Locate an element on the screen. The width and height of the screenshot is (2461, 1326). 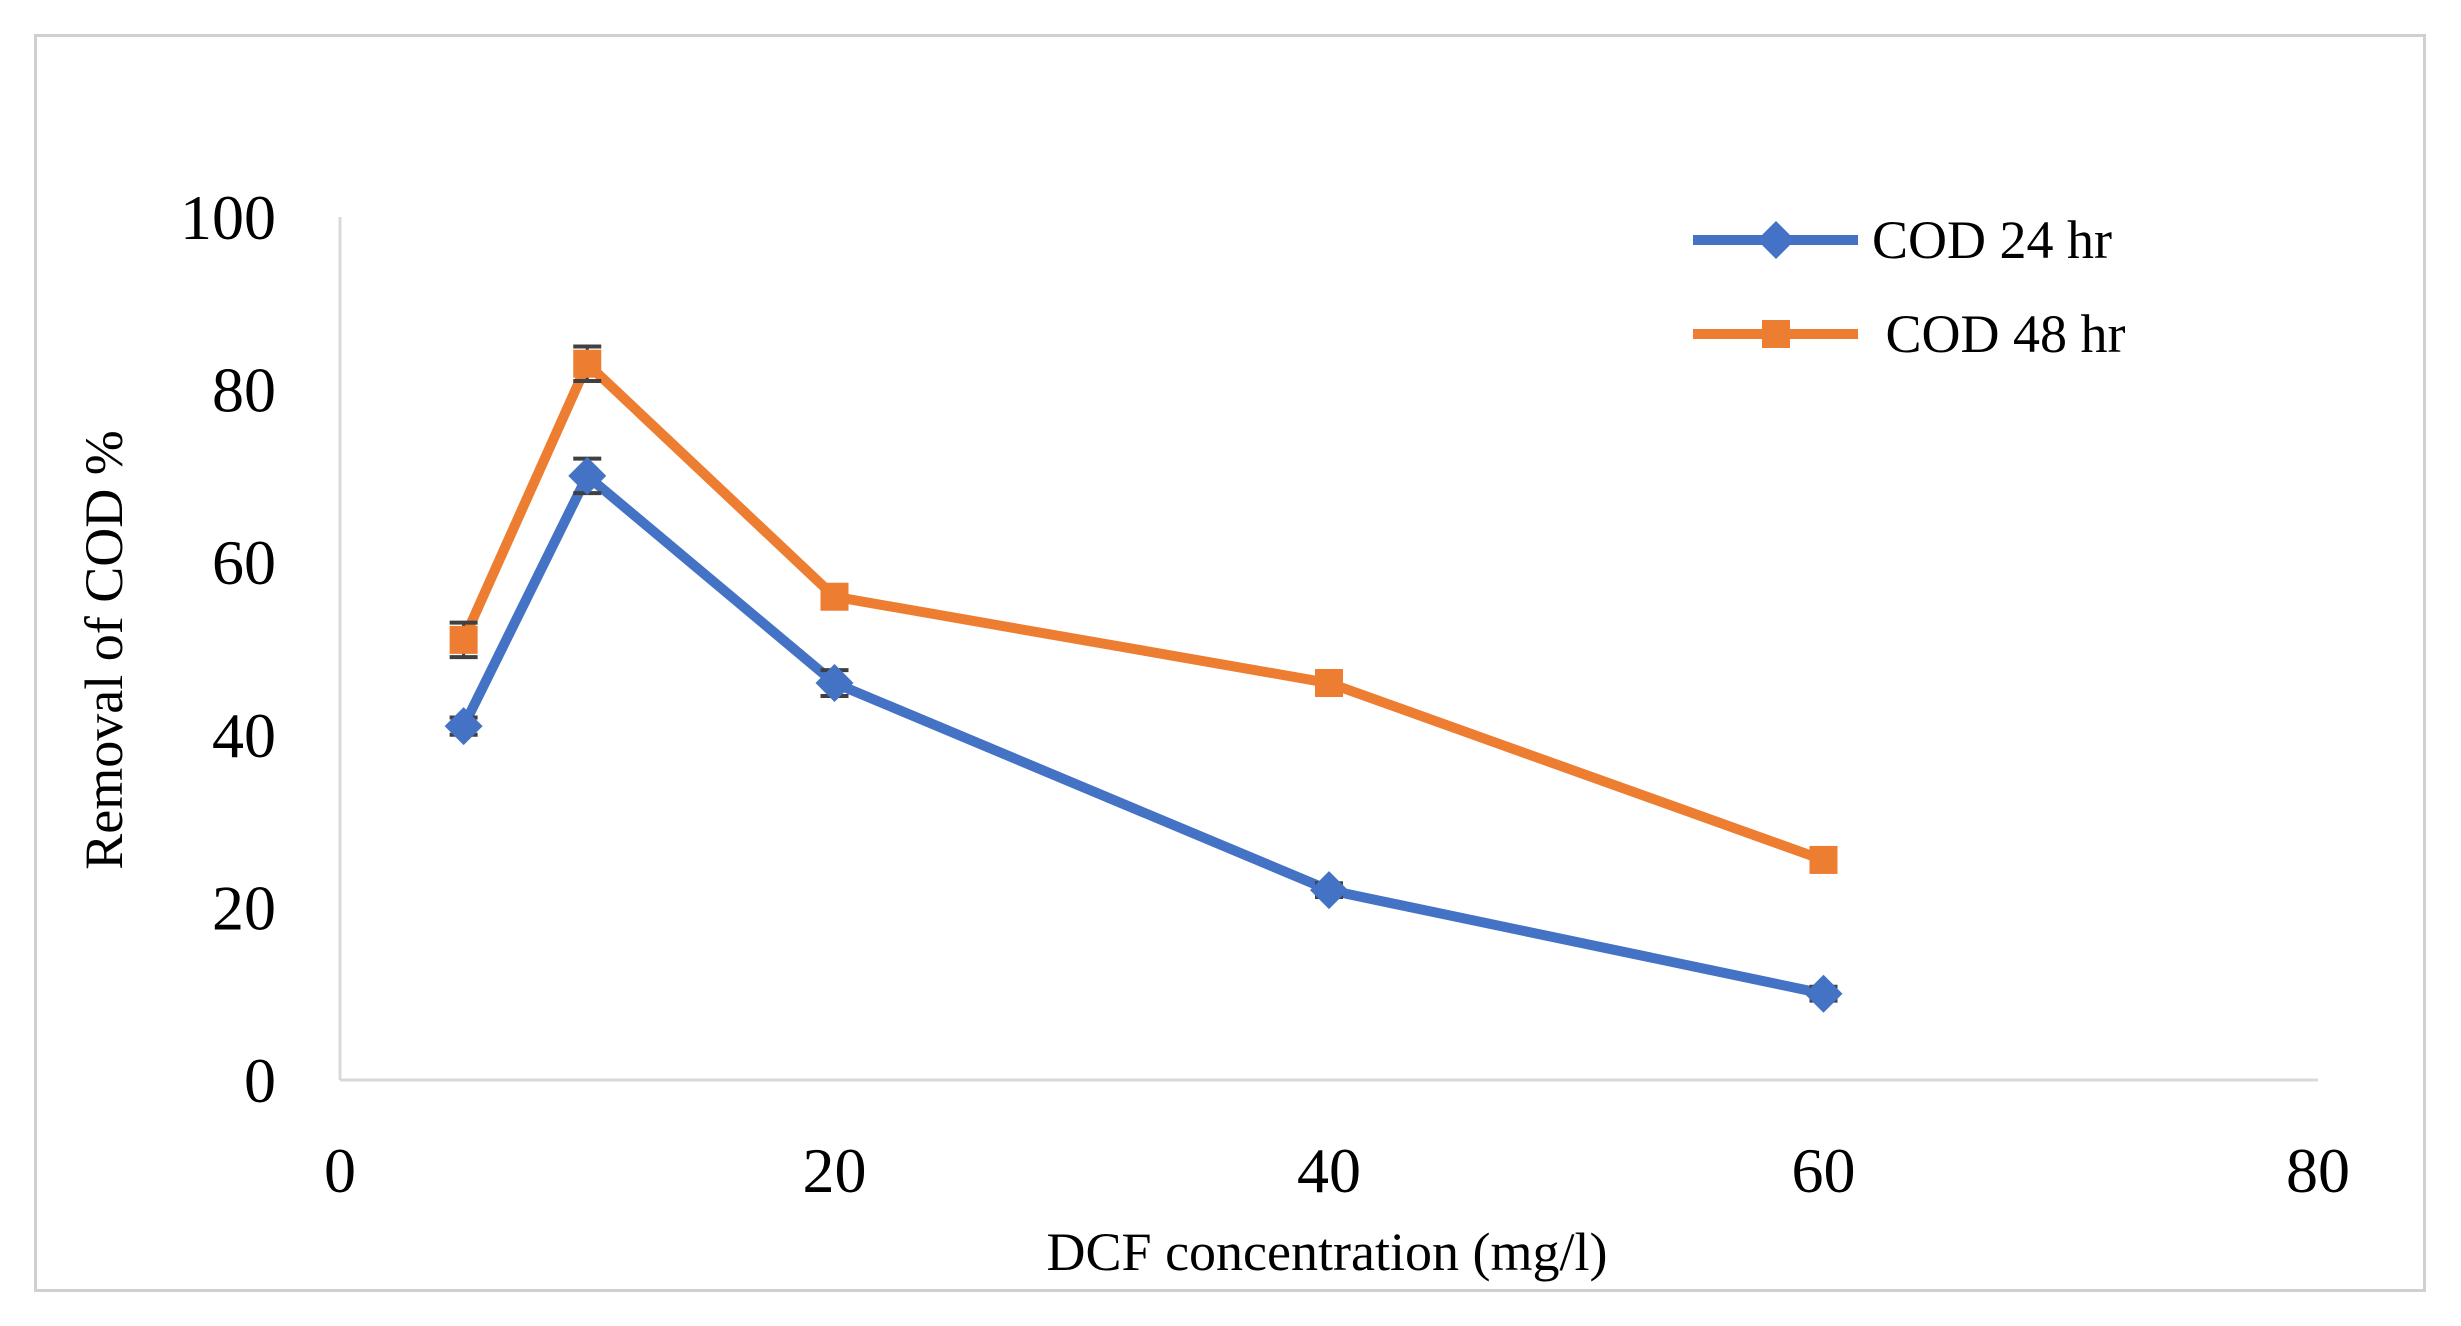
y-tick-label: 0 is located at coordinates (260, 1080).